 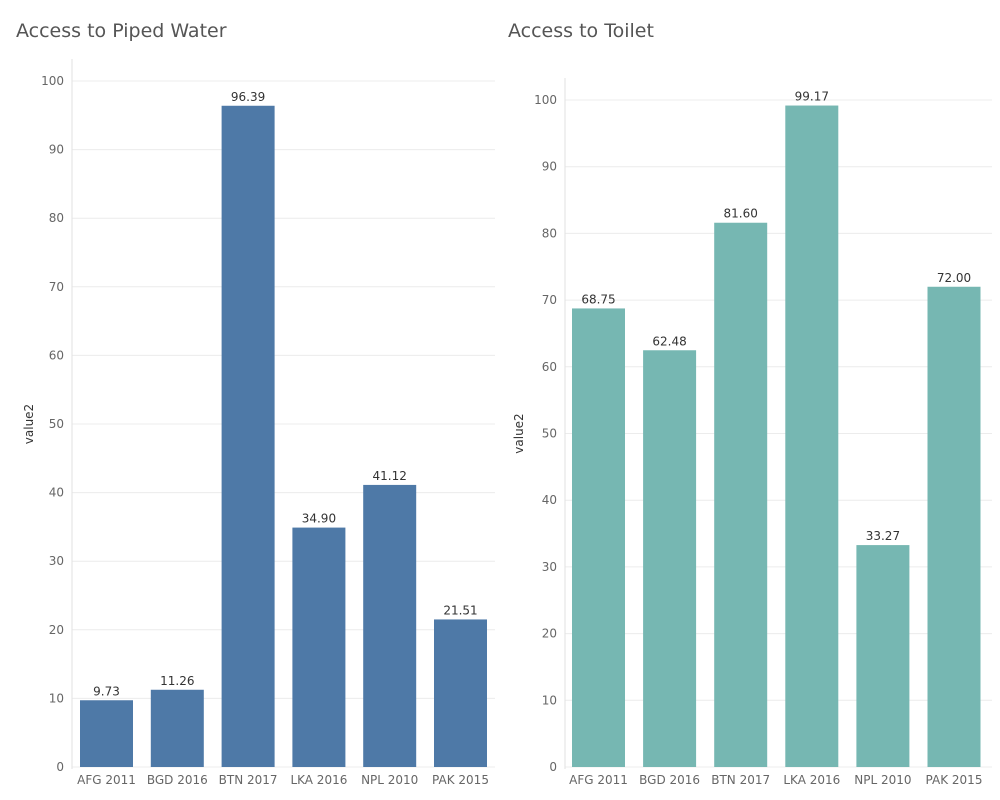 I want to click on data-label: 68.75, so click(x=598, y=299).